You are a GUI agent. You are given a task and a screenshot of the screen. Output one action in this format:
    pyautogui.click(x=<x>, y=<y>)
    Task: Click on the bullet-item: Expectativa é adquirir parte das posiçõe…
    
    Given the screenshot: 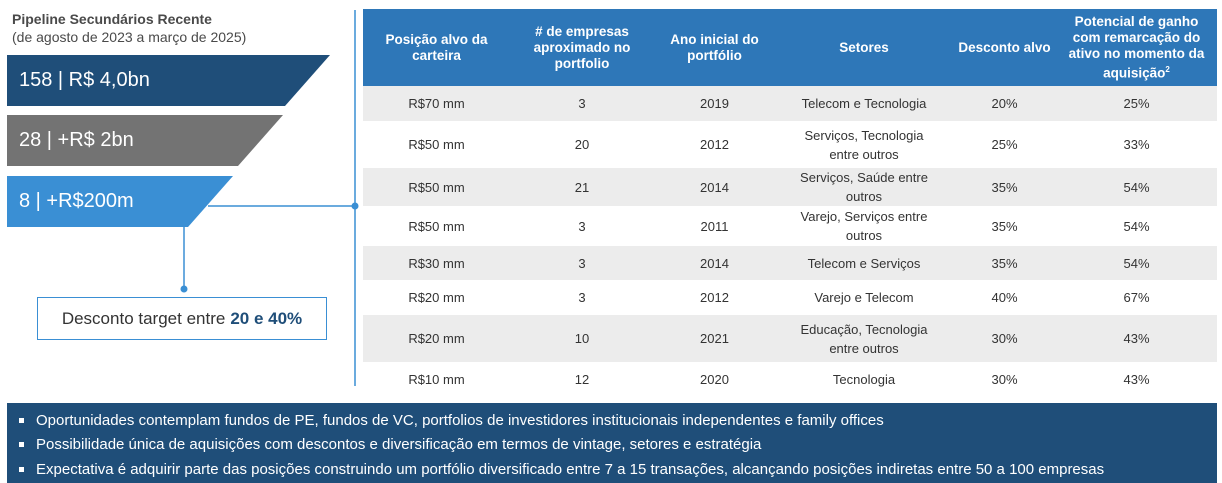 What is the action you would take?
    pyautogui.click(x=618, y=469)
    